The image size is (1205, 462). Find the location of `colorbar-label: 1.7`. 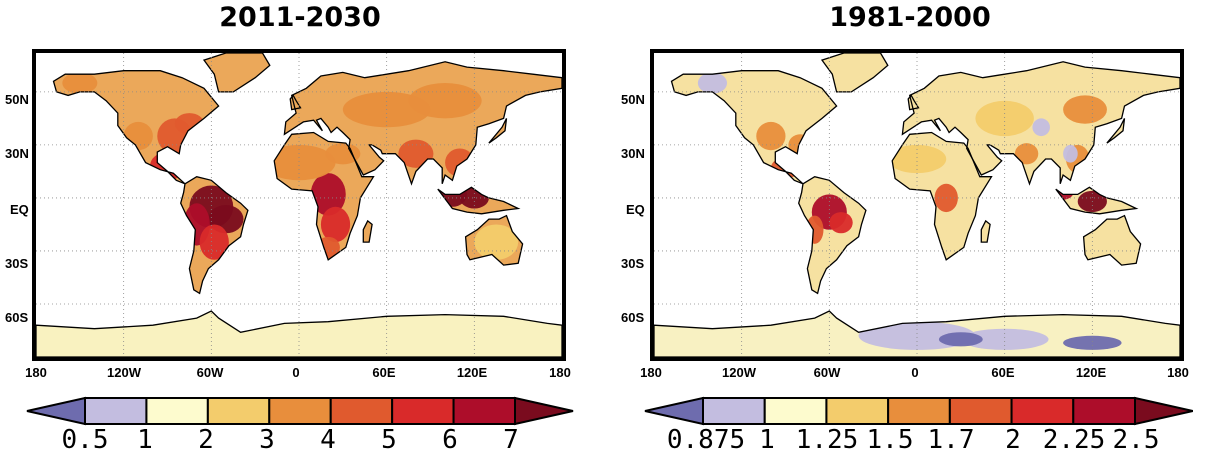

colorbar-label: 1.7 is located at coordinates (951, 440).